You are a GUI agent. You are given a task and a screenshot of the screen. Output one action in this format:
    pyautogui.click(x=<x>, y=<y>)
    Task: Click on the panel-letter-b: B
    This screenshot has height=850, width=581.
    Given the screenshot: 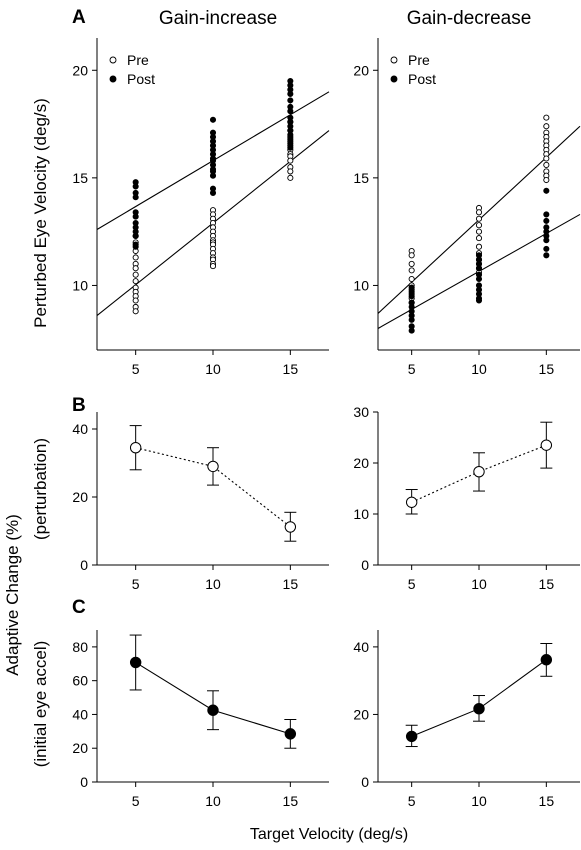 What is the action you would take?
    pyautogui.click(x=79, y=405)
    